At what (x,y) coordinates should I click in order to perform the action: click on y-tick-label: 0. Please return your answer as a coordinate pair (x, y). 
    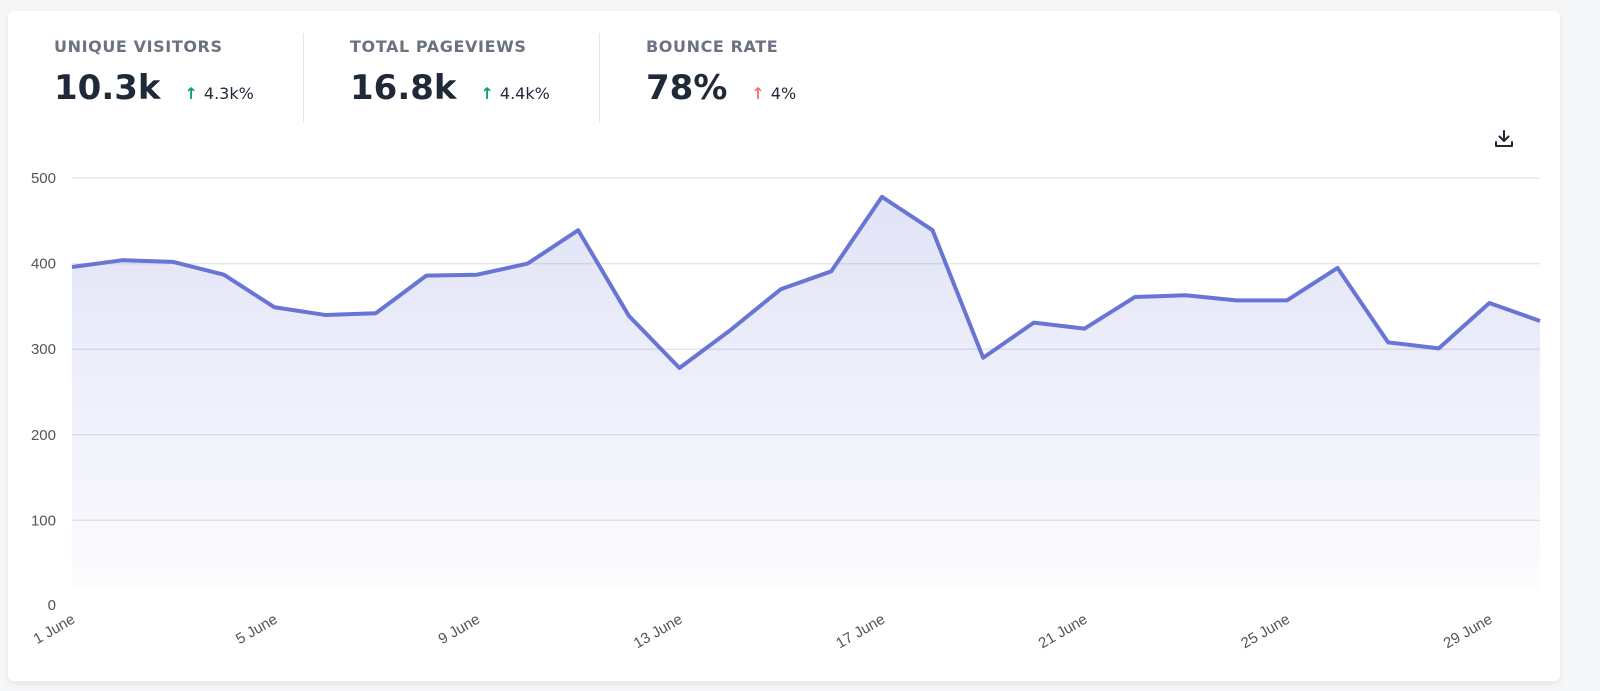
    Looking at the image, I should click on (52, 605).